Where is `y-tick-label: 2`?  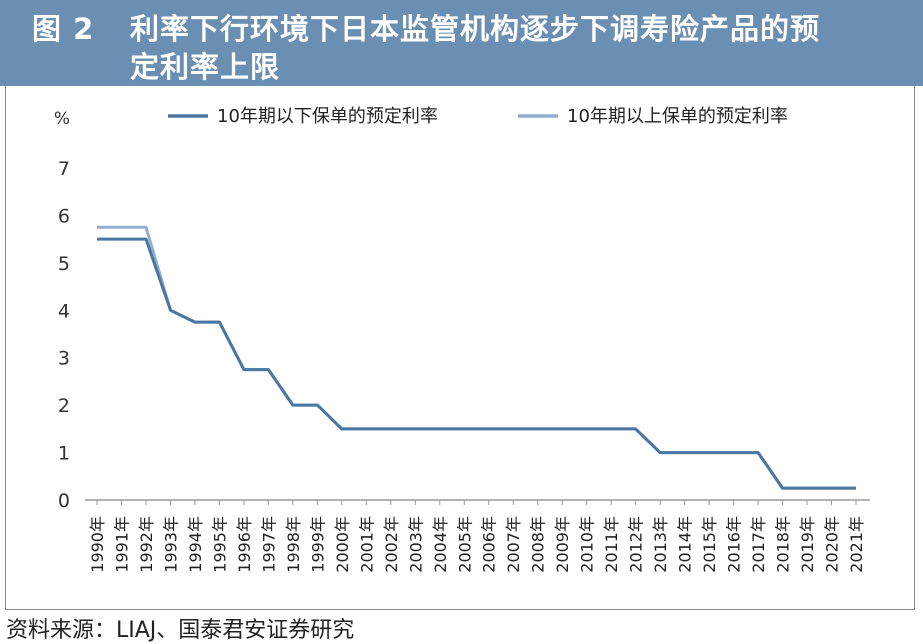
y-tick-label: 2 is located at coordinates (64, 406).